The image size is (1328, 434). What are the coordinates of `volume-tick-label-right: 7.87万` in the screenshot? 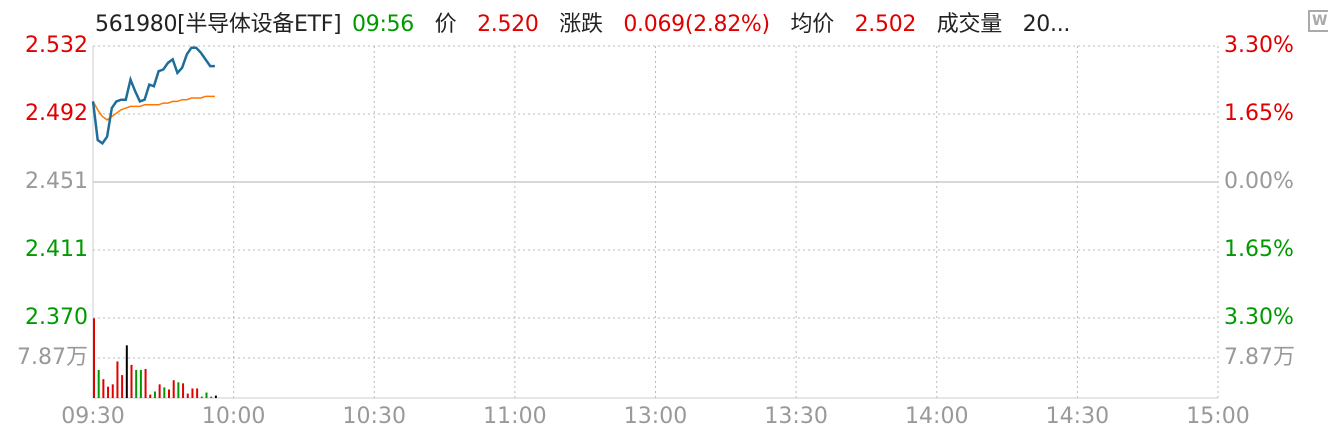 It's located at (1259, 357).